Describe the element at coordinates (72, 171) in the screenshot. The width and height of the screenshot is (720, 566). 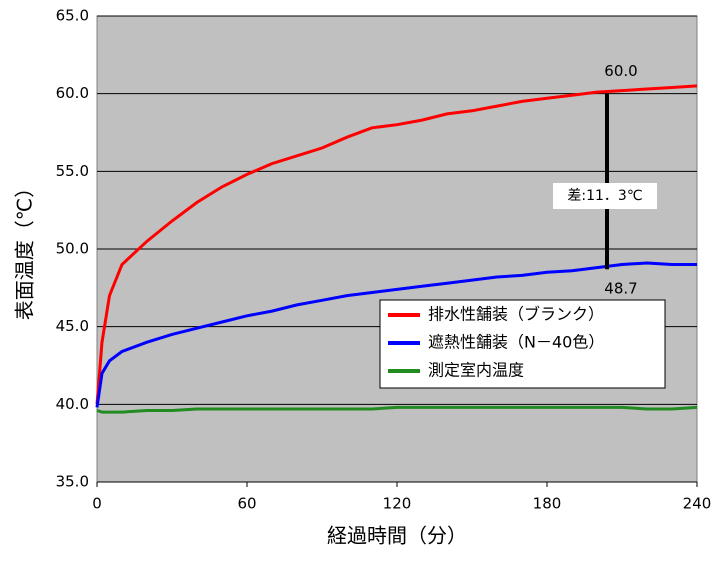
I see `y-tick-label: 55.0` at that location.